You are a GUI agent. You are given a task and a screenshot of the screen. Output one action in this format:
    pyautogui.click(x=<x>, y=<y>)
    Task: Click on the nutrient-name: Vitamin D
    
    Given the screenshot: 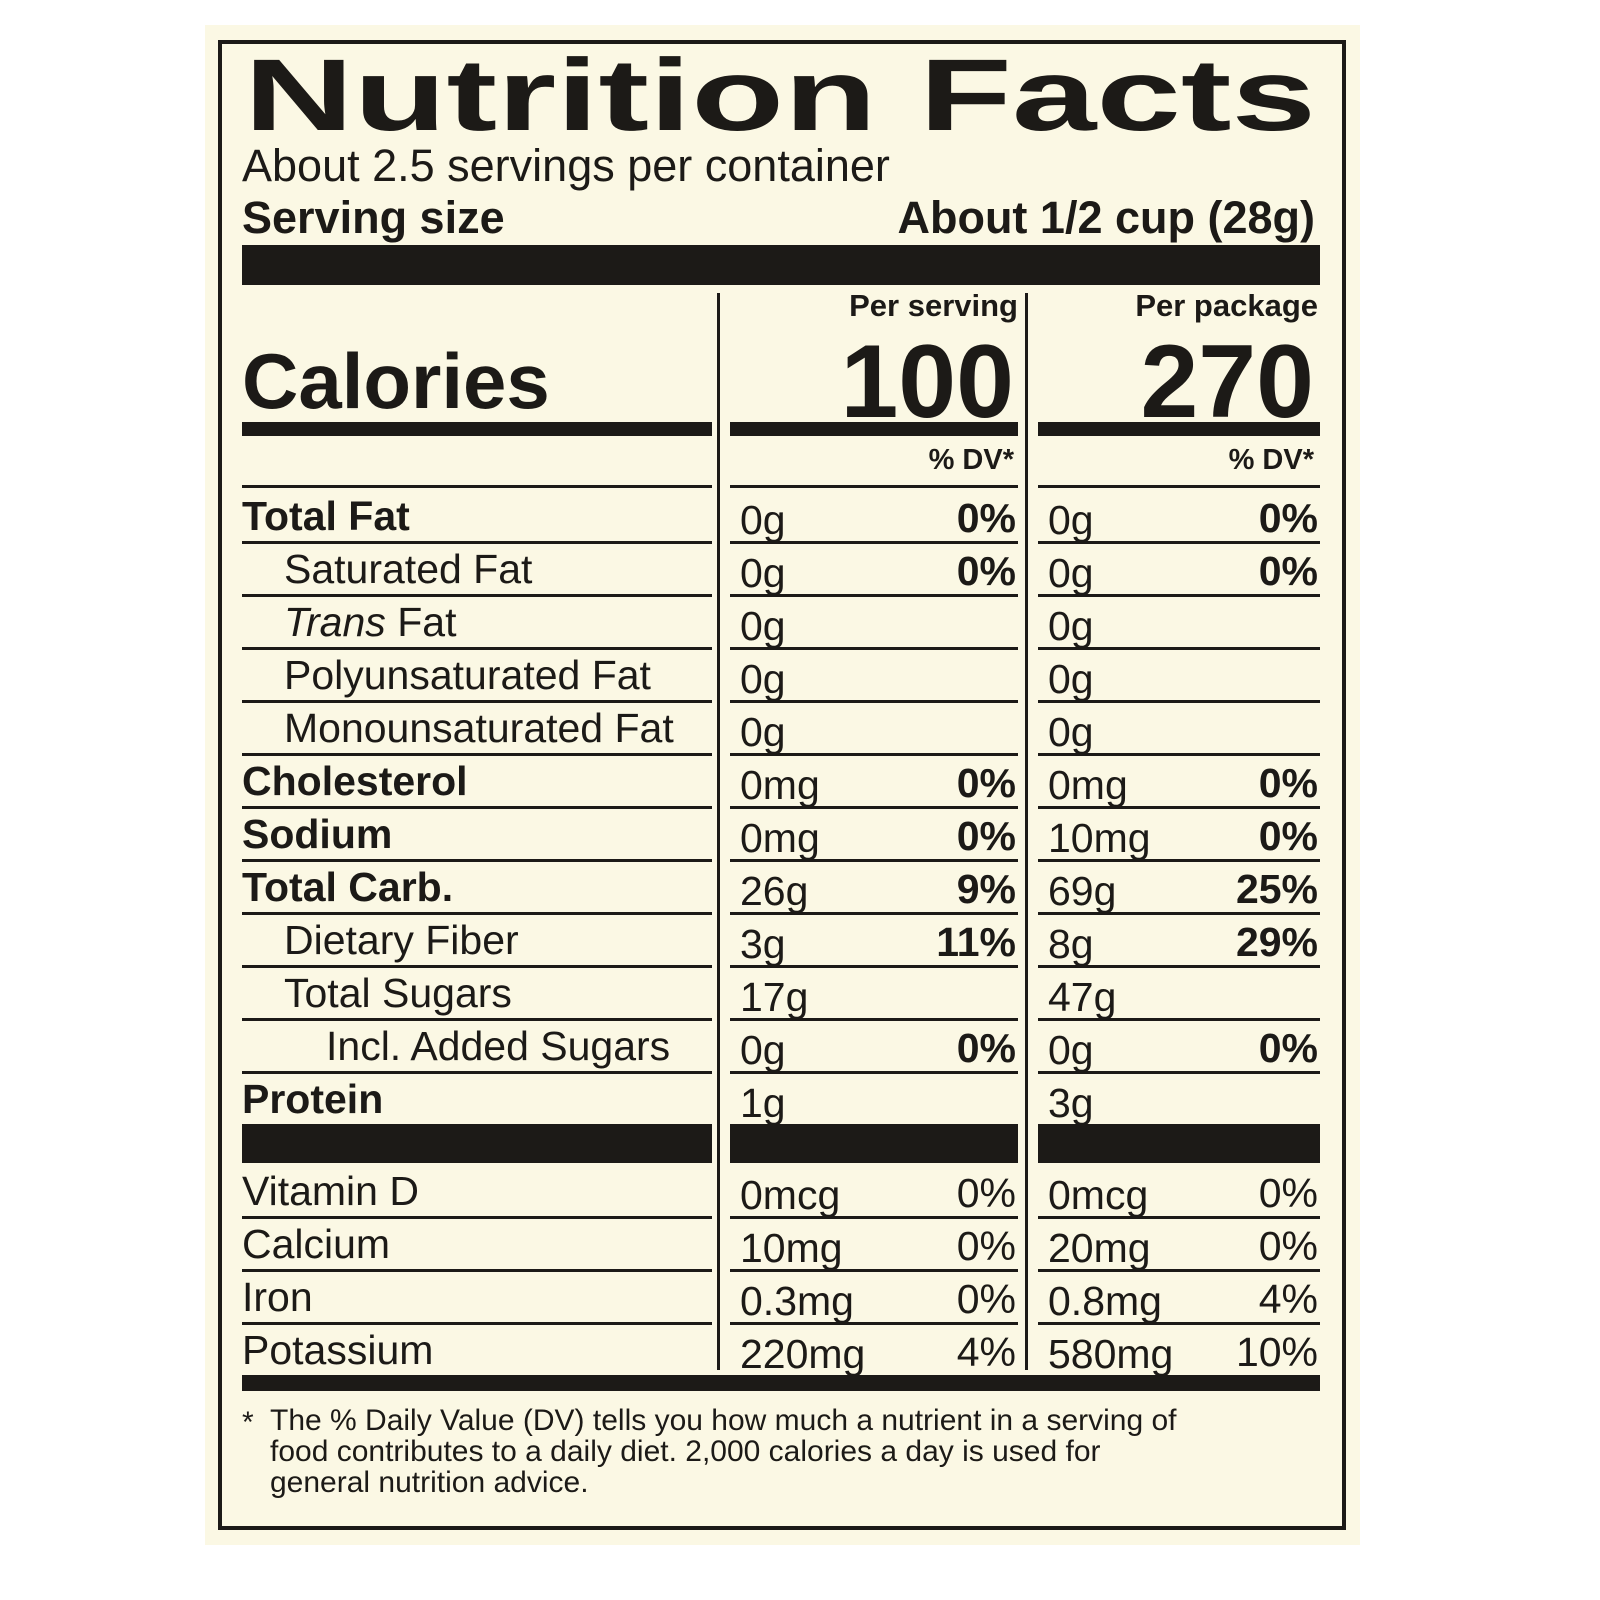 What is the action you would take?
    pyautogui.click(x=330, y=1191)
    